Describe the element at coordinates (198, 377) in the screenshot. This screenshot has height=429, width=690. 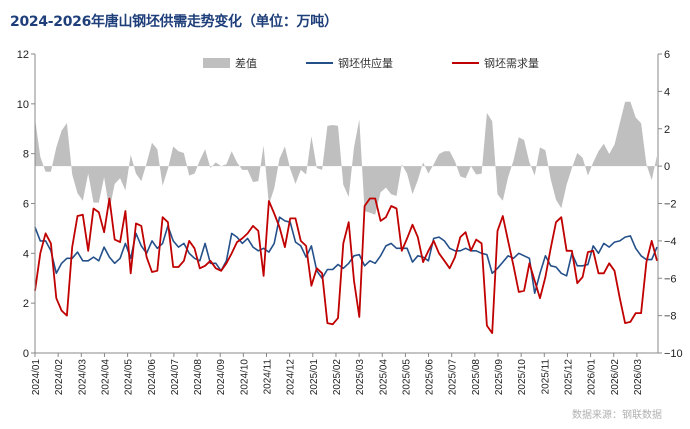
I see `x-tick-label: 2024/08` at that location.